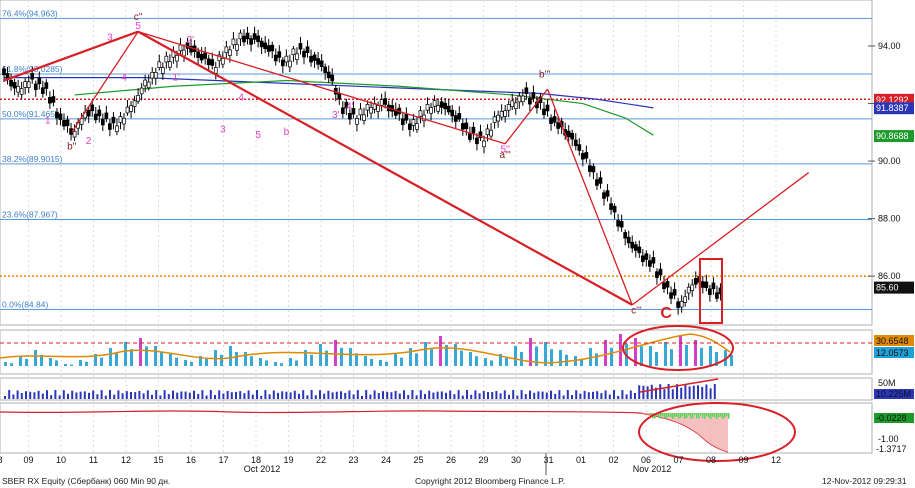 The image size is (915, 488). What do you see at coordinates (48, 121) in the screenshot?
I see `wave-label: 1` at bounding box center [48, 121].